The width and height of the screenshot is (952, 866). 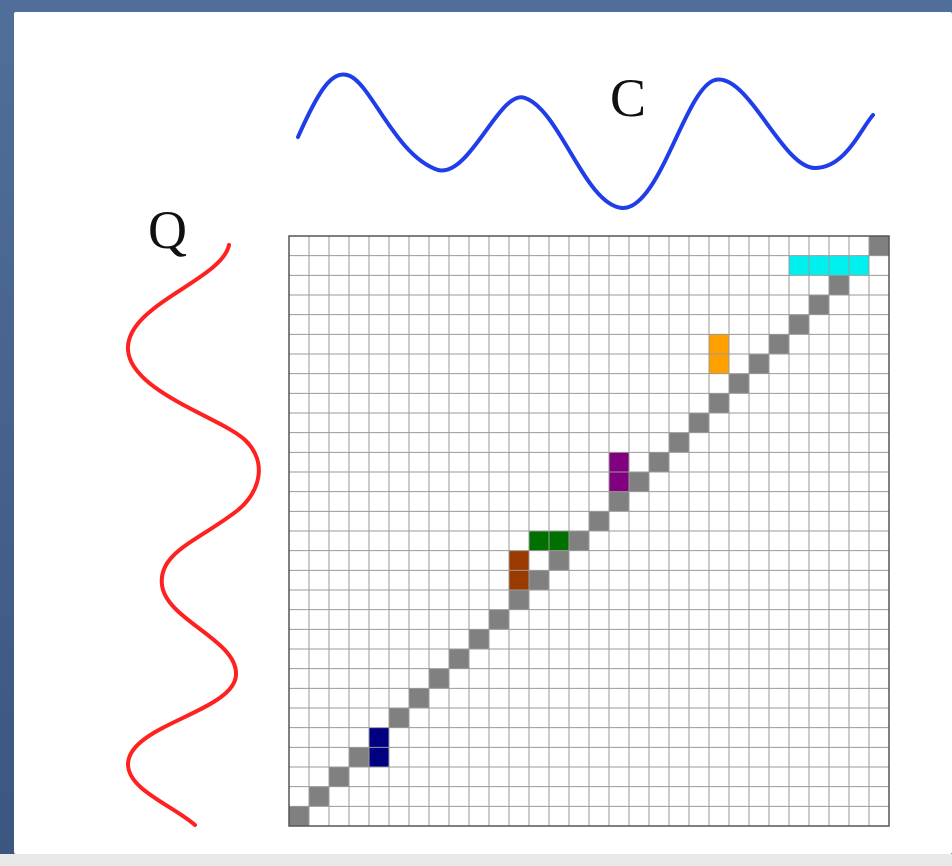 What do you see at coordinates (193, 535) in the screenshot?
I see `series-q-curve` at bounding box center [193, 535].